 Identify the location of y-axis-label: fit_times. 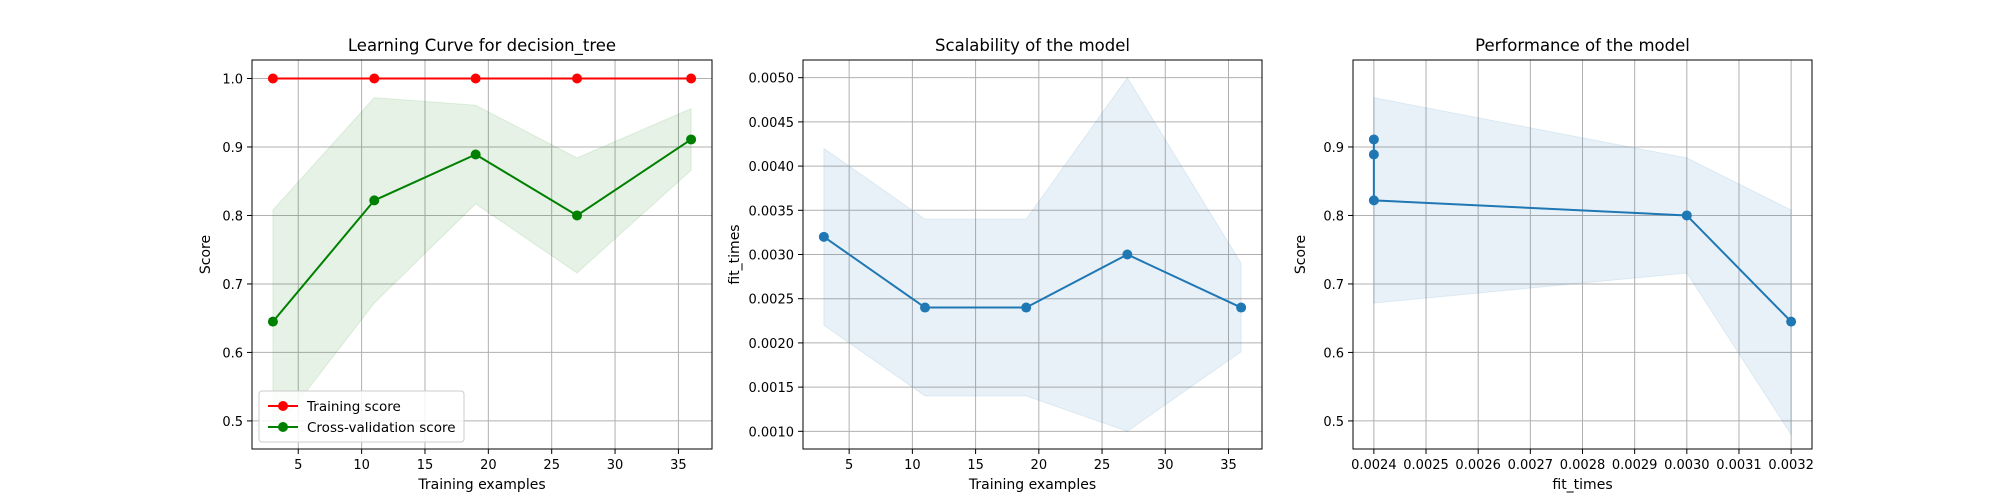
(735, 254).